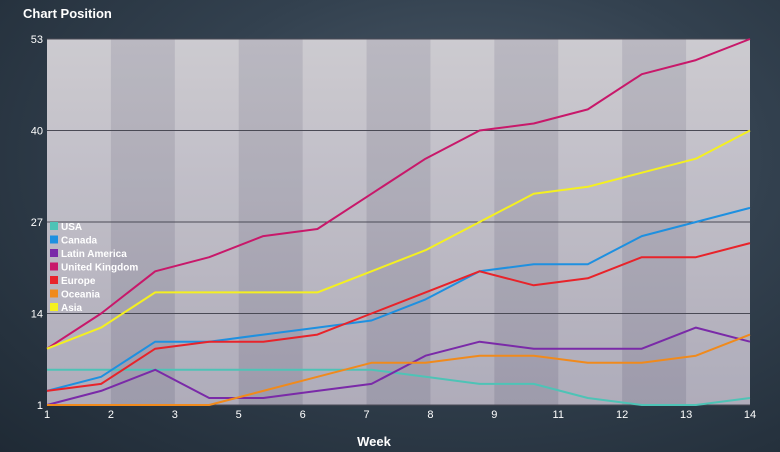 The width and height of the screenshot is (780, 452). Describe the element at coordinates (750, 415) in the screenshot. I see `x-tick-label: 14` at that location.